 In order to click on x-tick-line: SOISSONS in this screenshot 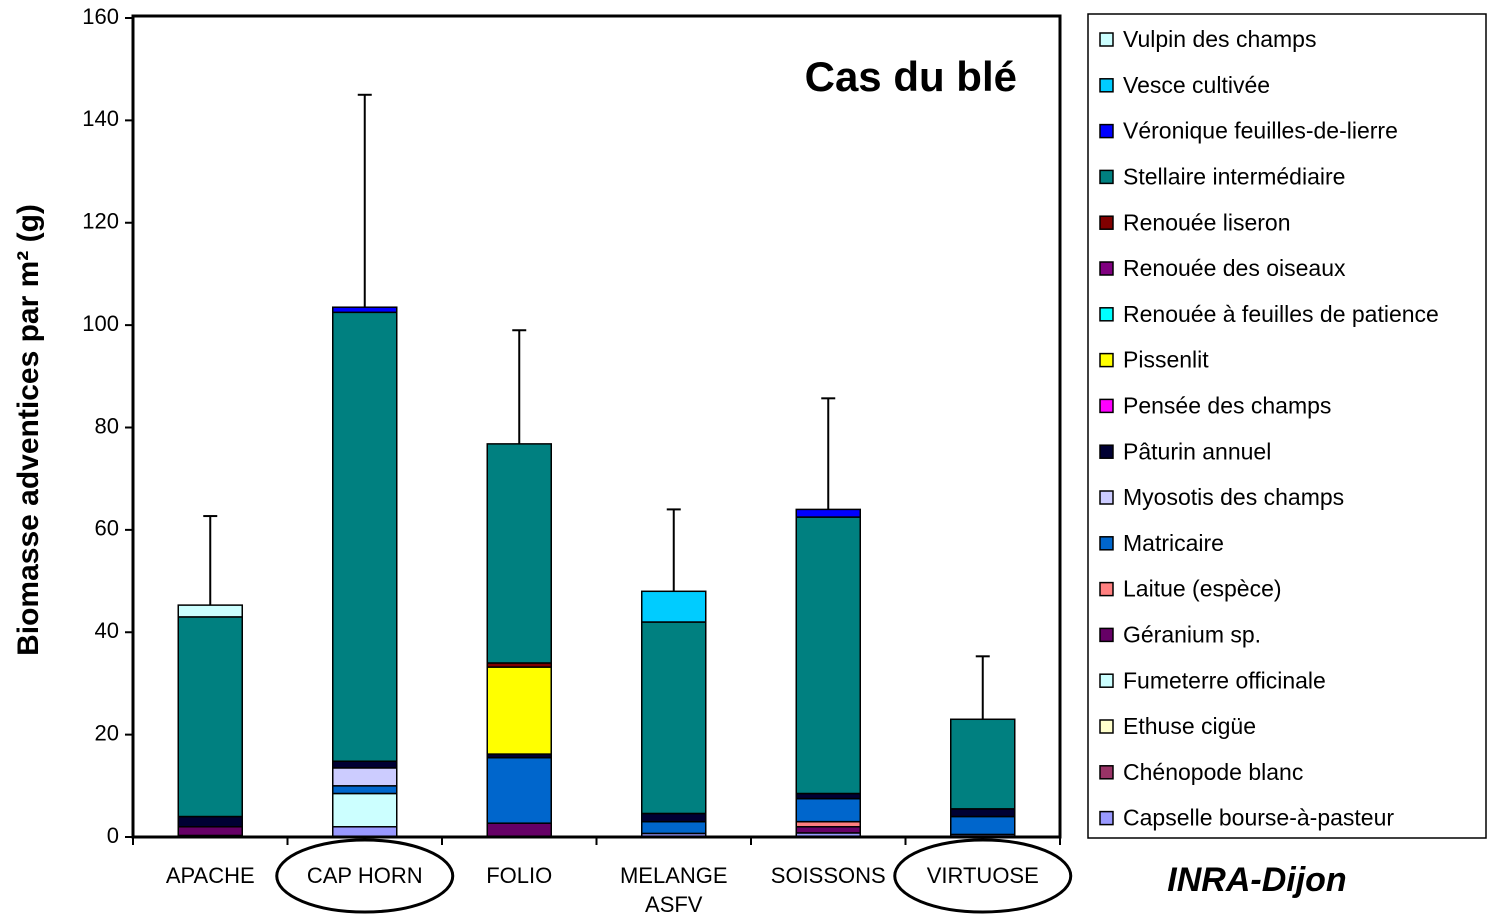, I will do `click(828, 875)`.